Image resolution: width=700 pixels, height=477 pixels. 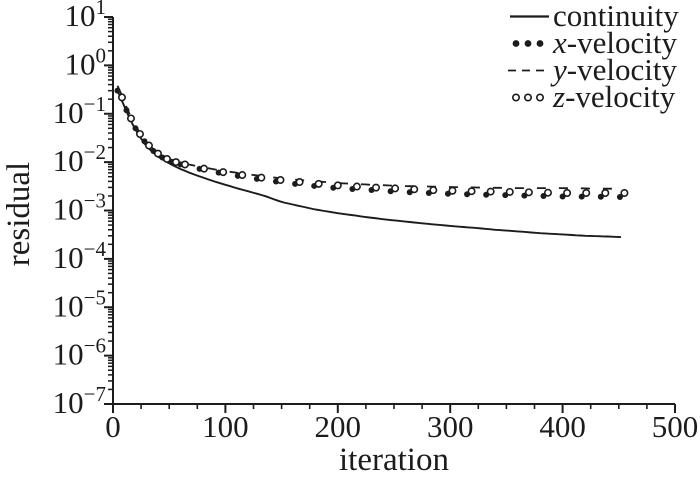 I want to click on legend-label-z-velocity: z-velocity, so click(x=614, y=96).